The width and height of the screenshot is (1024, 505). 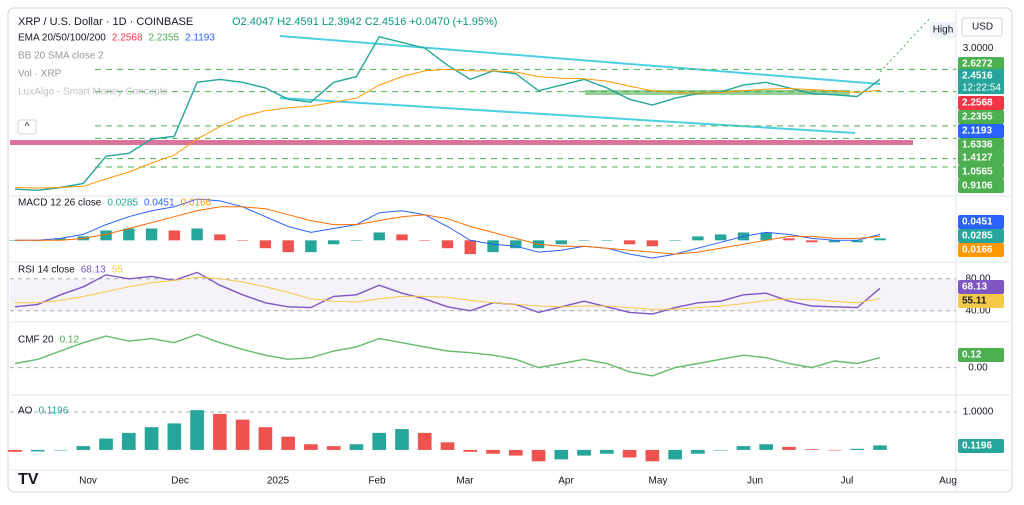 I want to click on legend-value: 0.0166, so click(x=196, y=203).